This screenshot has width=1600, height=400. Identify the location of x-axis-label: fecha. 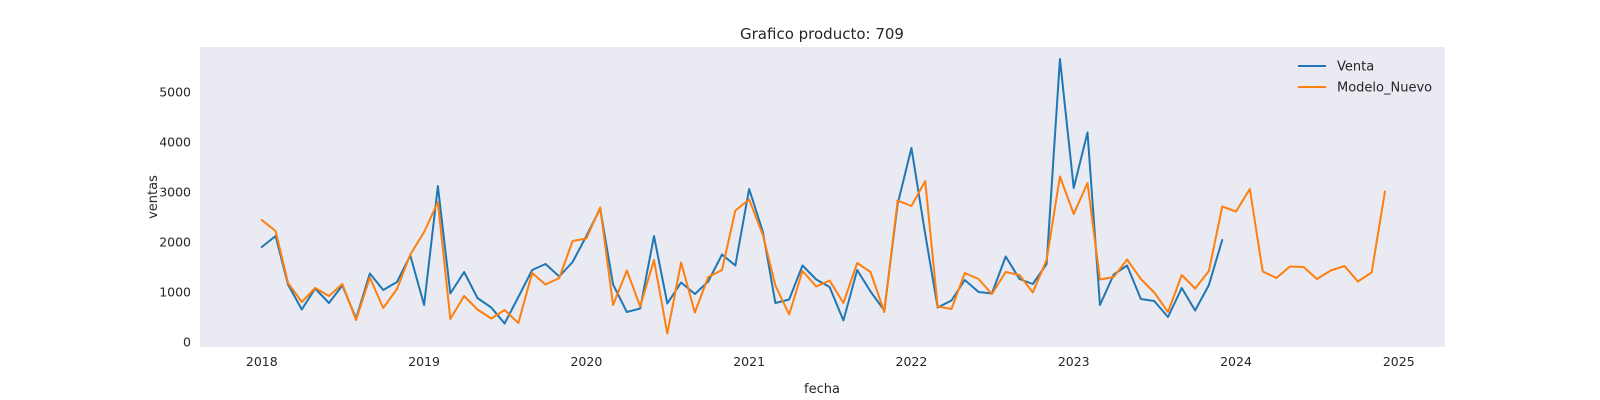
(822, 389).